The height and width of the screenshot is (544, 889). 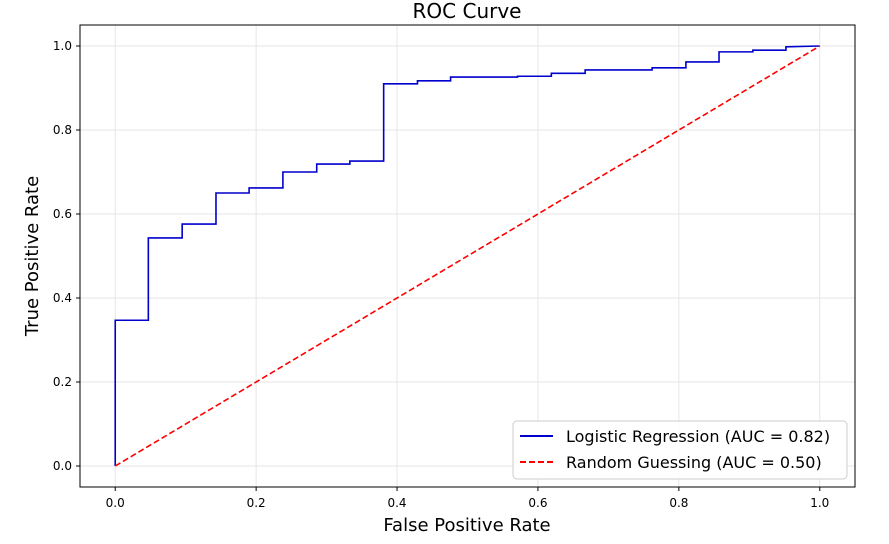 I want to click on y-tick-label: 0.6, so click(x=62, y=214).